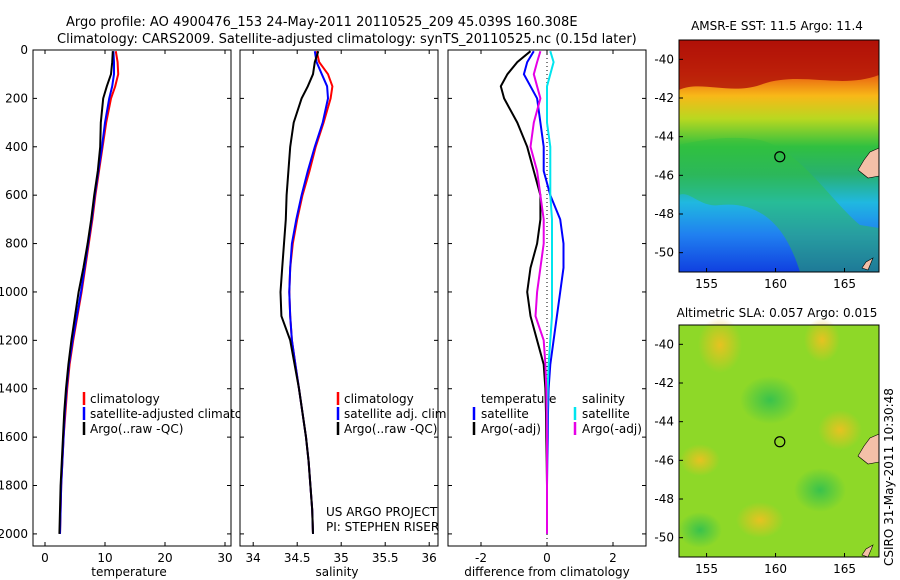  Describe the element at coordinates (429, 558) in the screenshot. I see `x-tick-label: 36` at that location.